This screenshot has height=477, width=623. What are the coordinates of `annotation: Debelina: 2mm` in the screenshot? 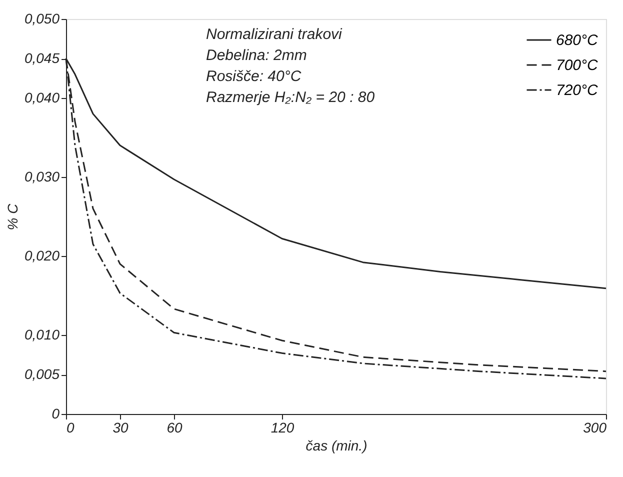 It's located at (256, 55).